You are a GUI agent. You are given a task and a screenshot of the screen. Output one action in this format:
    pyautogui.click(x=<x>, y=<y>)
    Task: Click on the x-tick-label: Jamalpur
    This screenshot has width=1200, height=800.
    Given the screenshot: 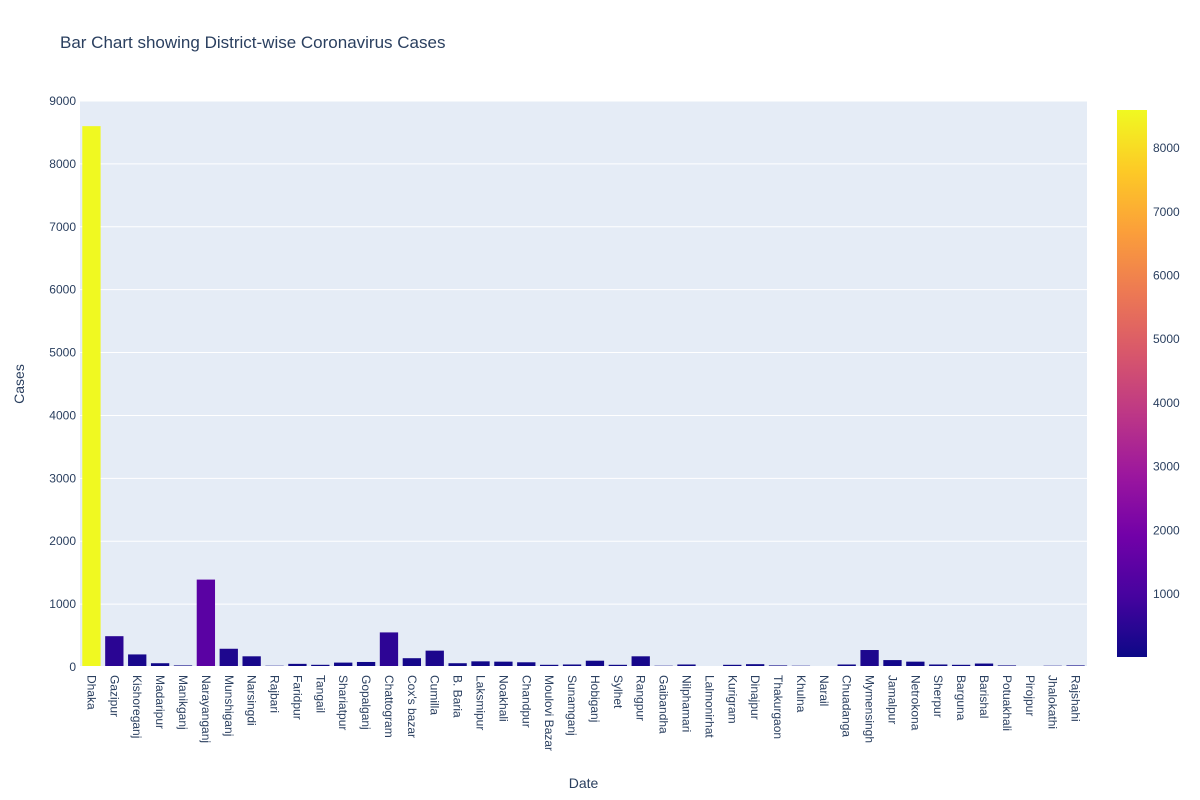 What is the action you would take?
    pyautogui.click(x=892, y=699)
    